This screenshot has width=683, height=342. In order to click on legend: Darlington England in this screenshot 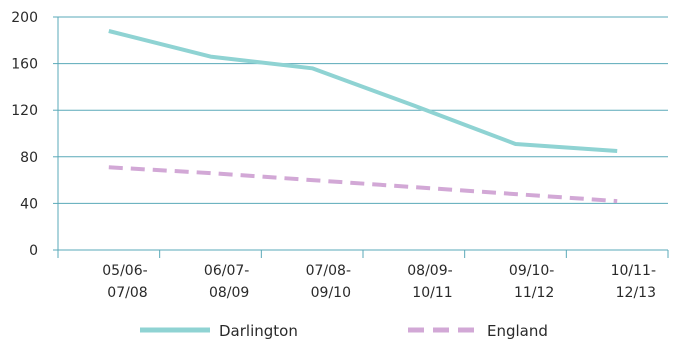, I will do `click(344, 331)`.